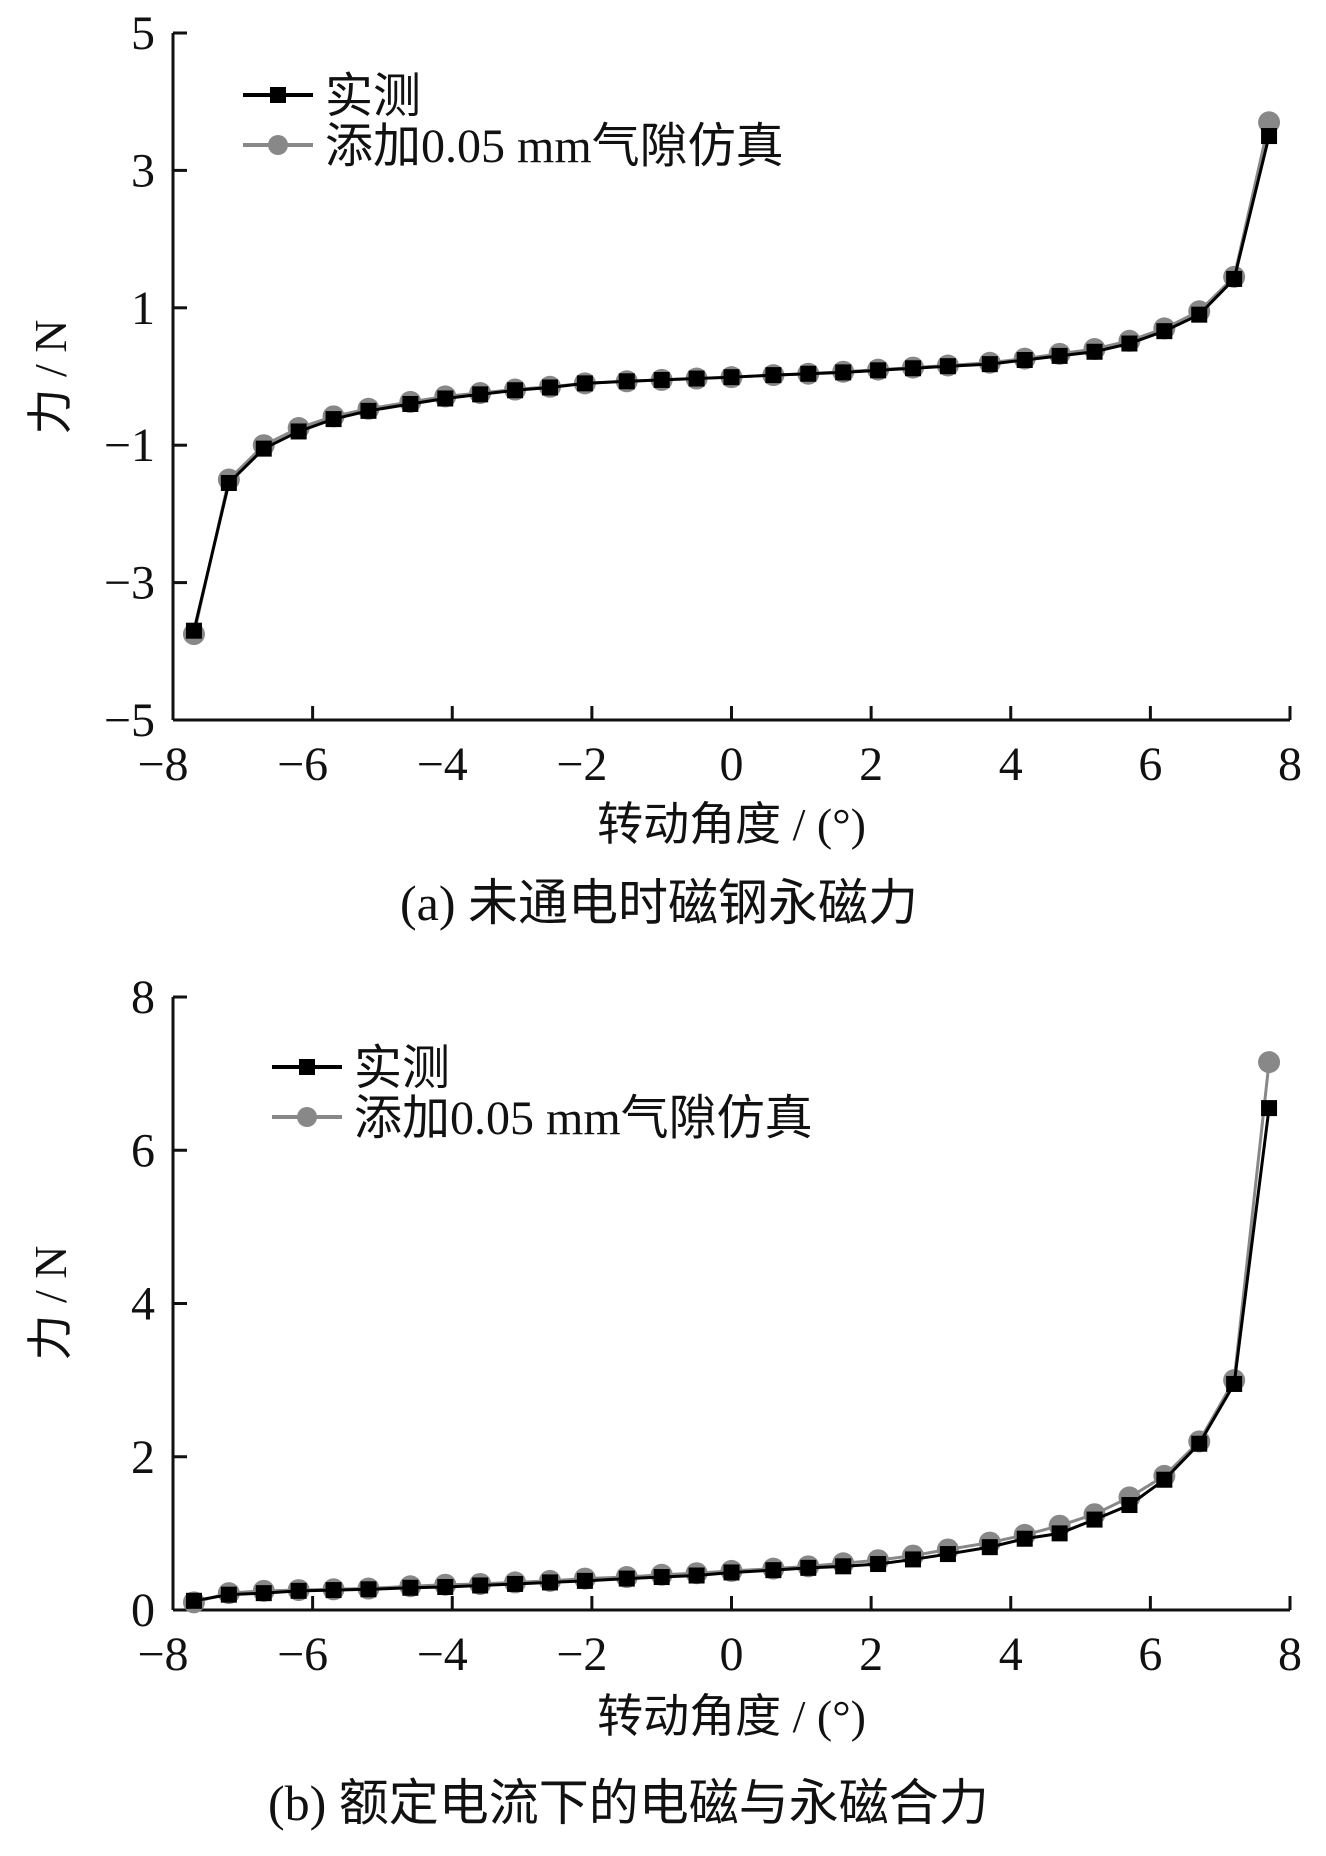 The width and height of the screenshot is (1326, 1856). I want to click on chart-b-x-tick: −4, so click(442, 1654).